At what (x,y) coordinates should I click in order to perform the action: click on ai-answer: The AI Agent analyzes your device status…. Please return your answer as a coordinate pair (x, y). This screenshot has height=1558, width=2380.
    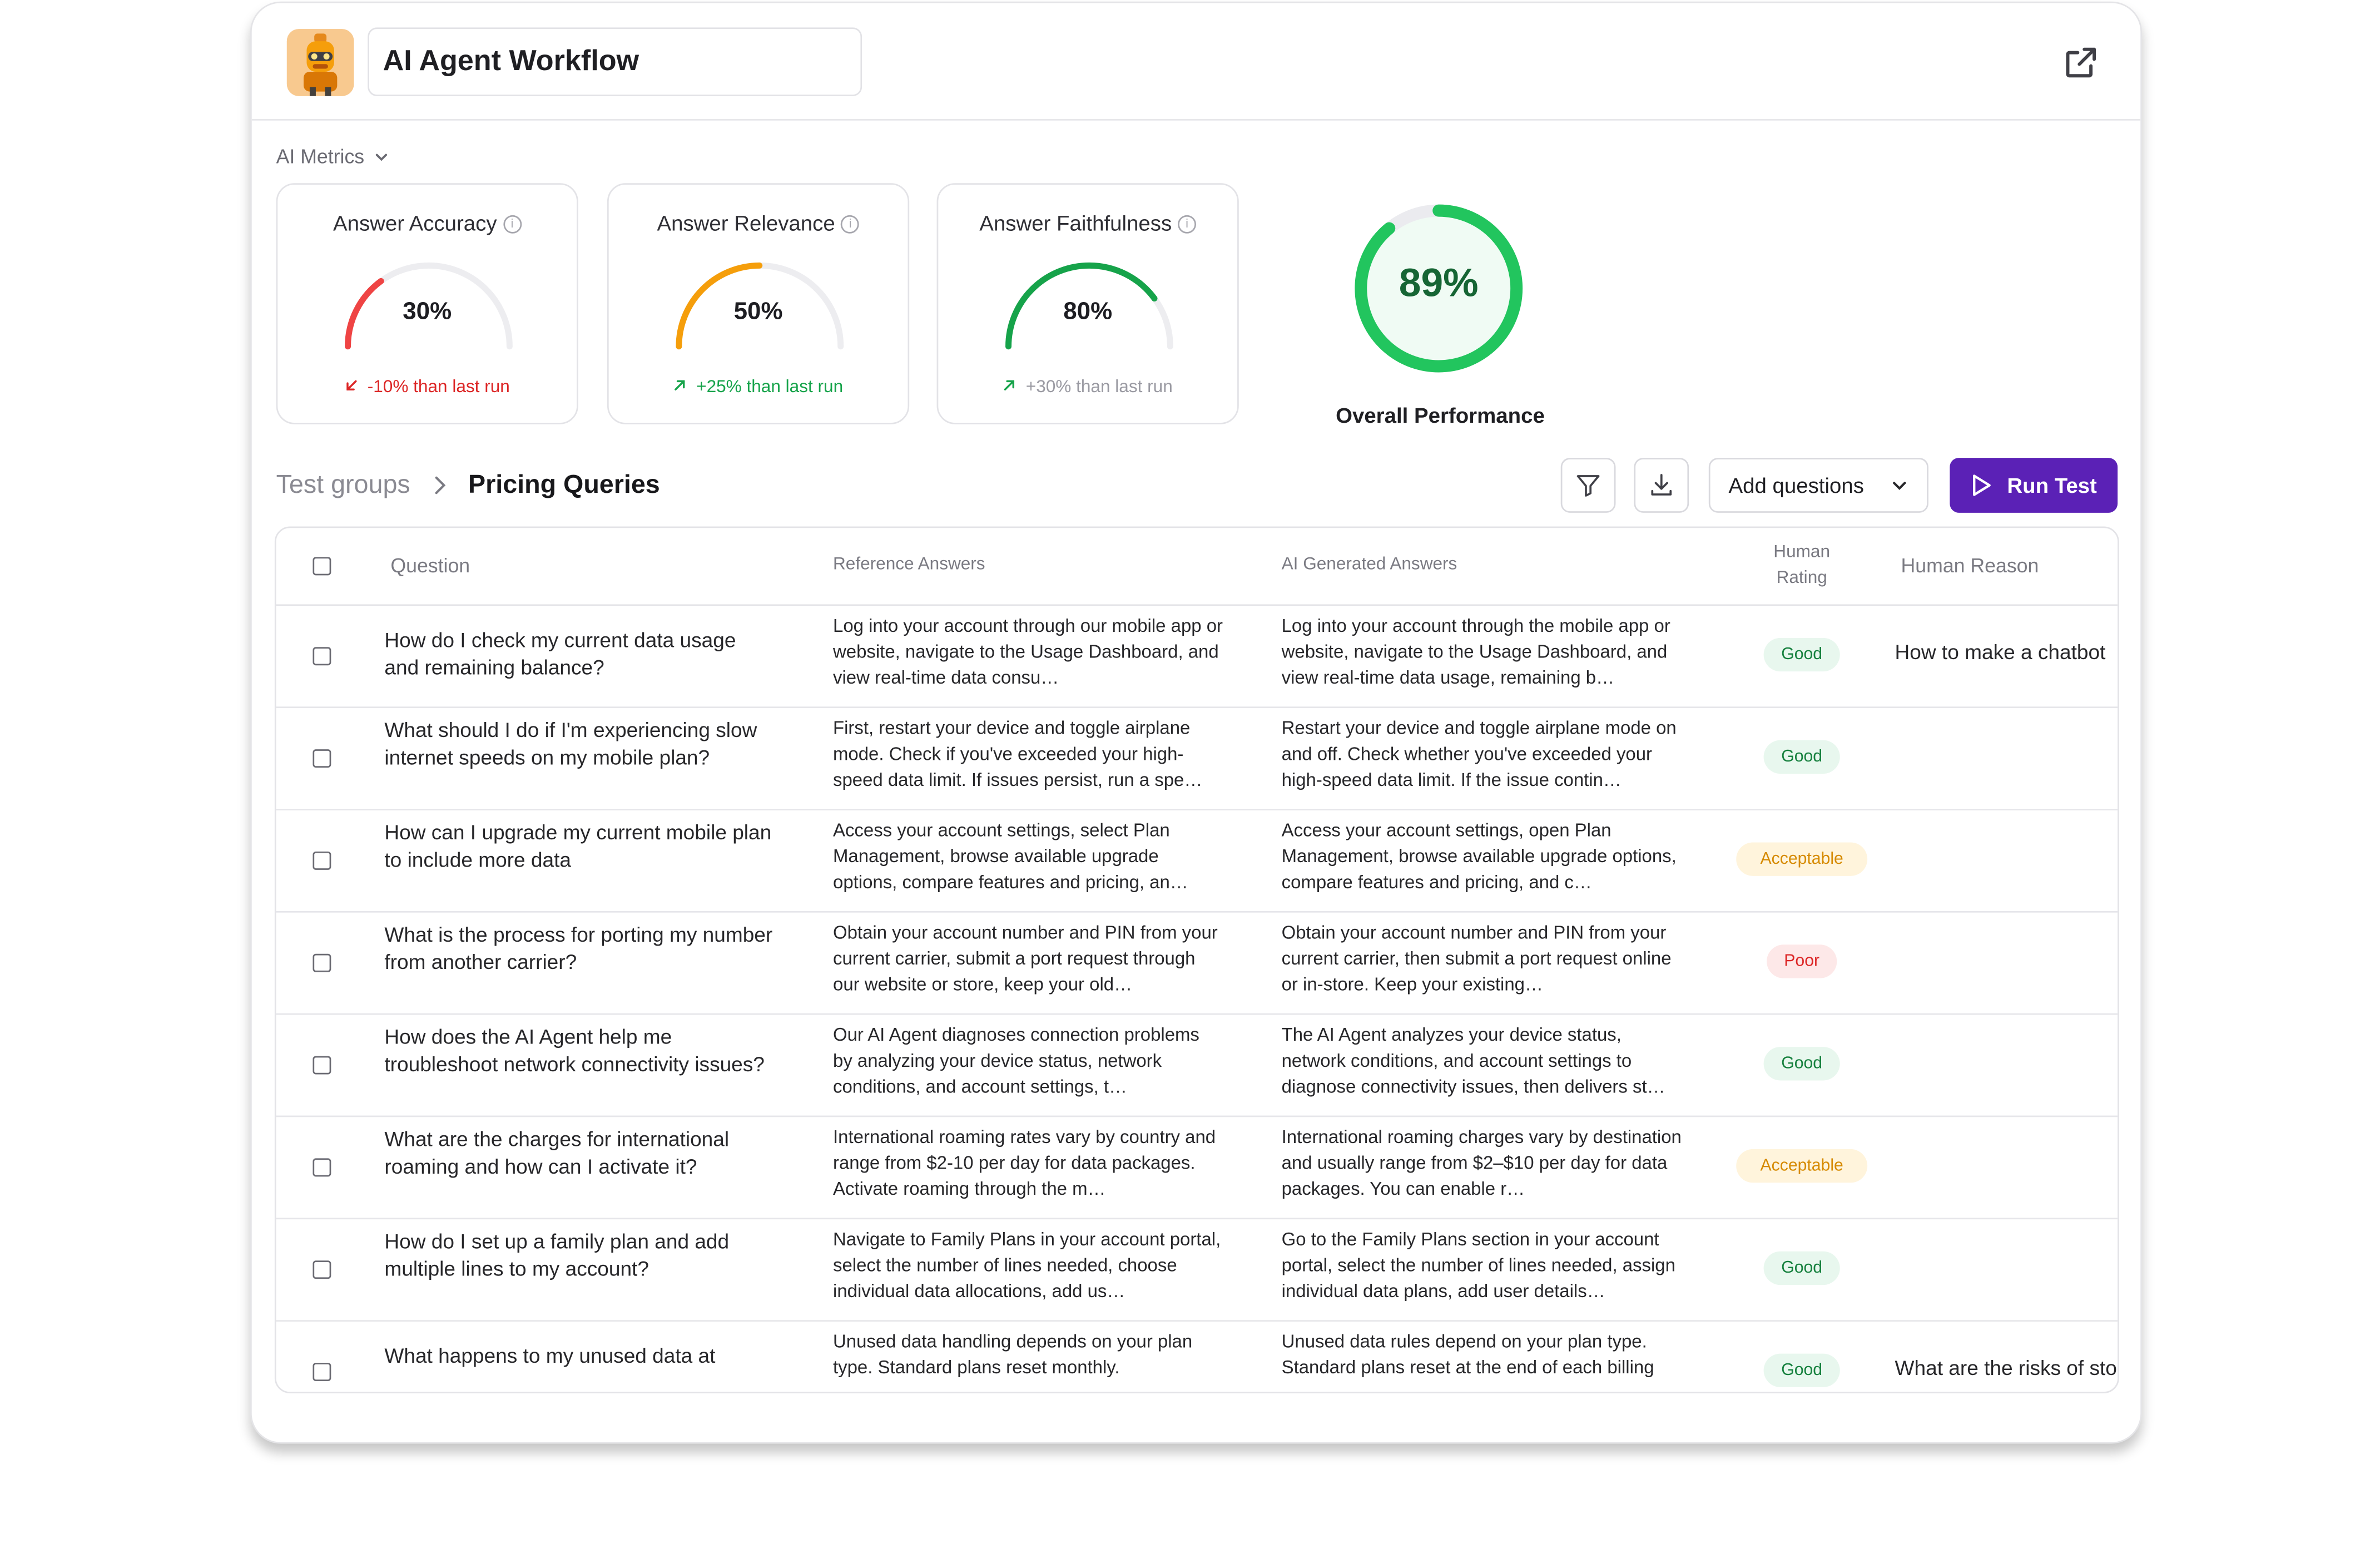
    Looking at the image, I should click on (1473, 1060).